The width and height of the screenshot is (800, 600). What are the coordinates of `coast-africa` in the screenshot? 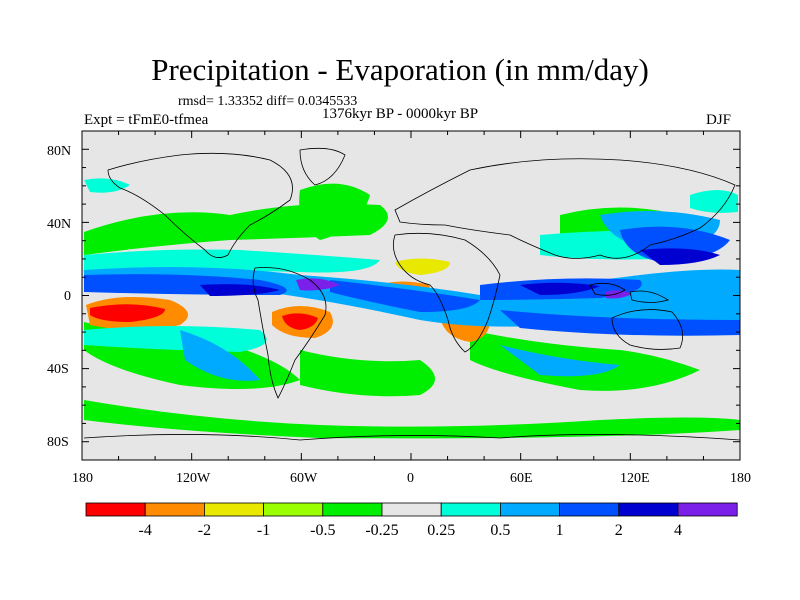 It's located at (446, 292).